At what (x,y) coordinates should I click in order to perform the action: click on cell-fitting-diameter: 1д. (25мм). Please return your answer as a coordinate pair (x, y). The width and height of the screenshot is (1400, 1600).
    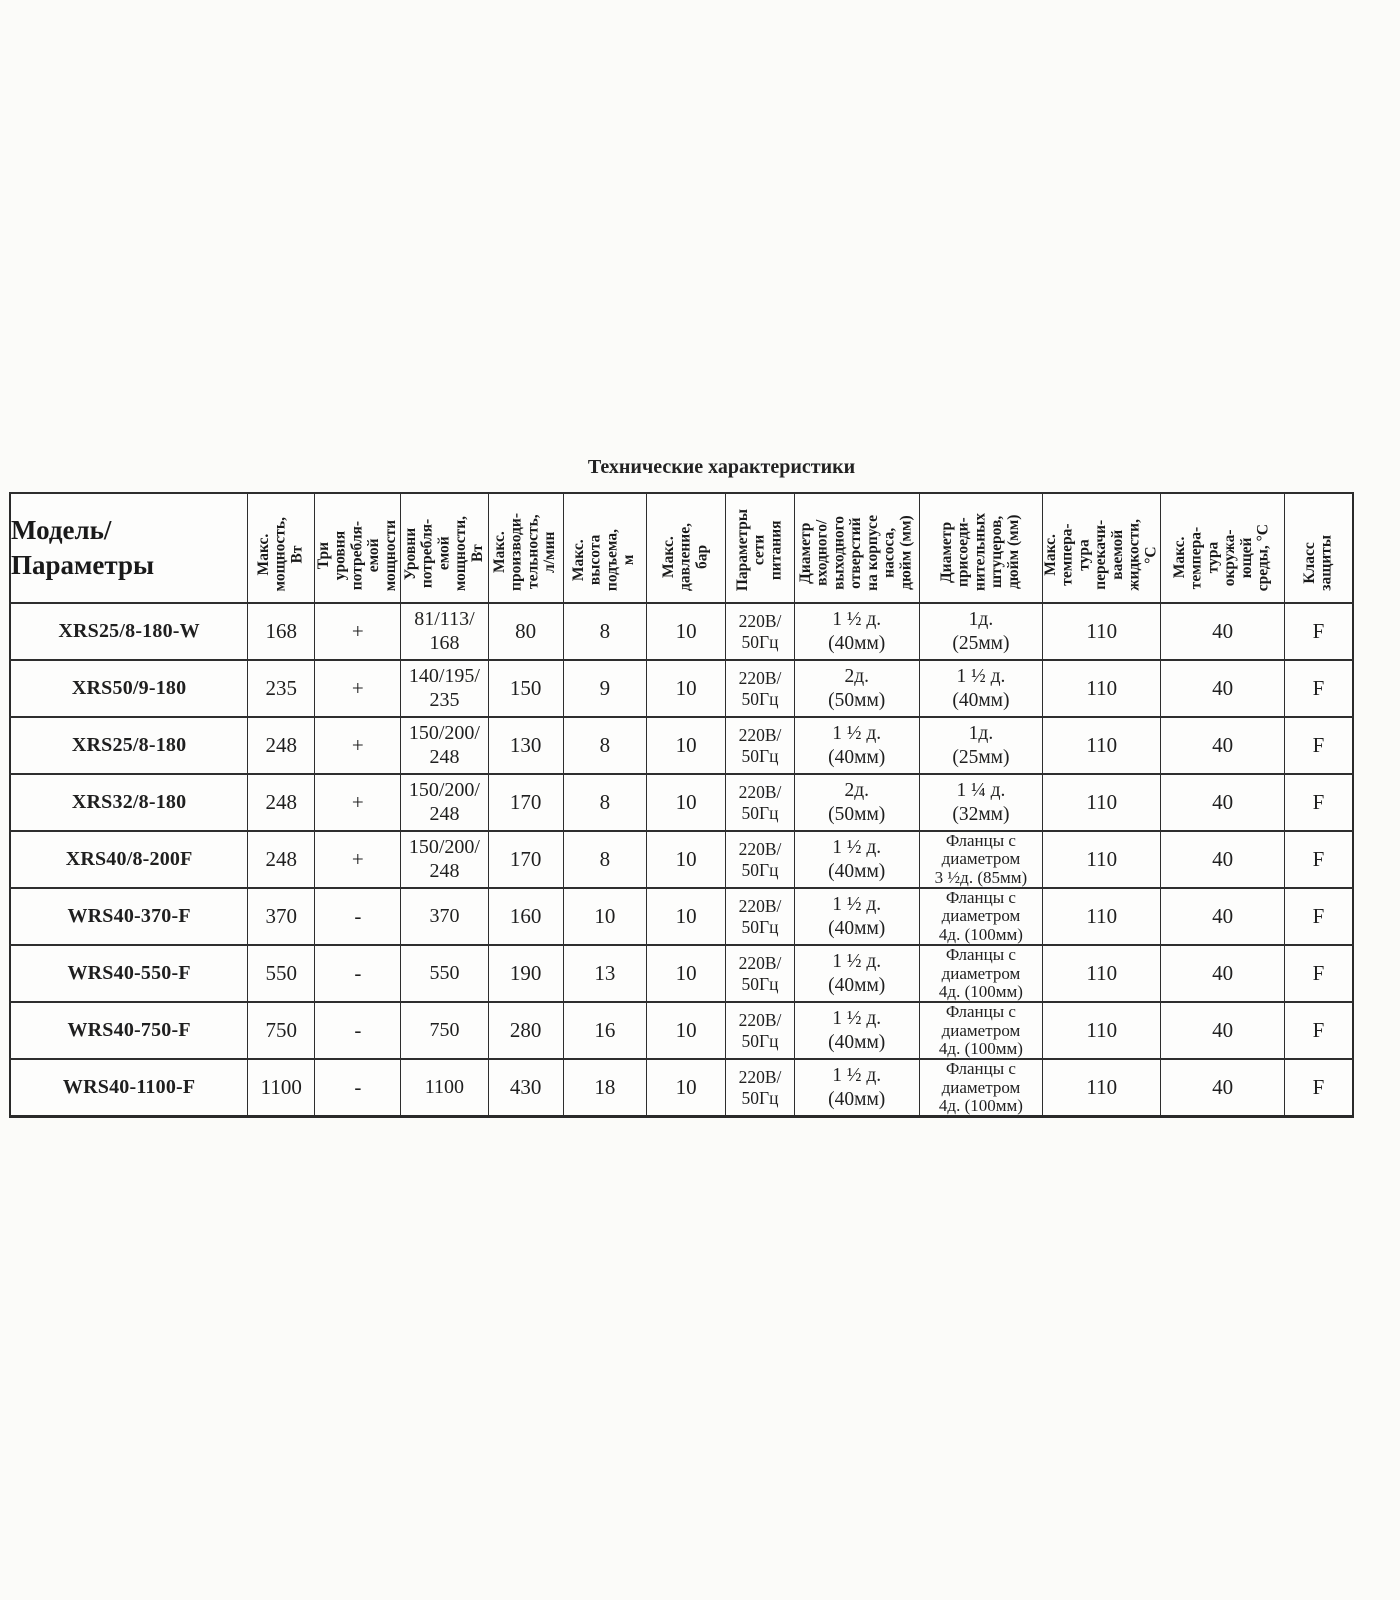
    Looking at the image, I should click on (981, 631).